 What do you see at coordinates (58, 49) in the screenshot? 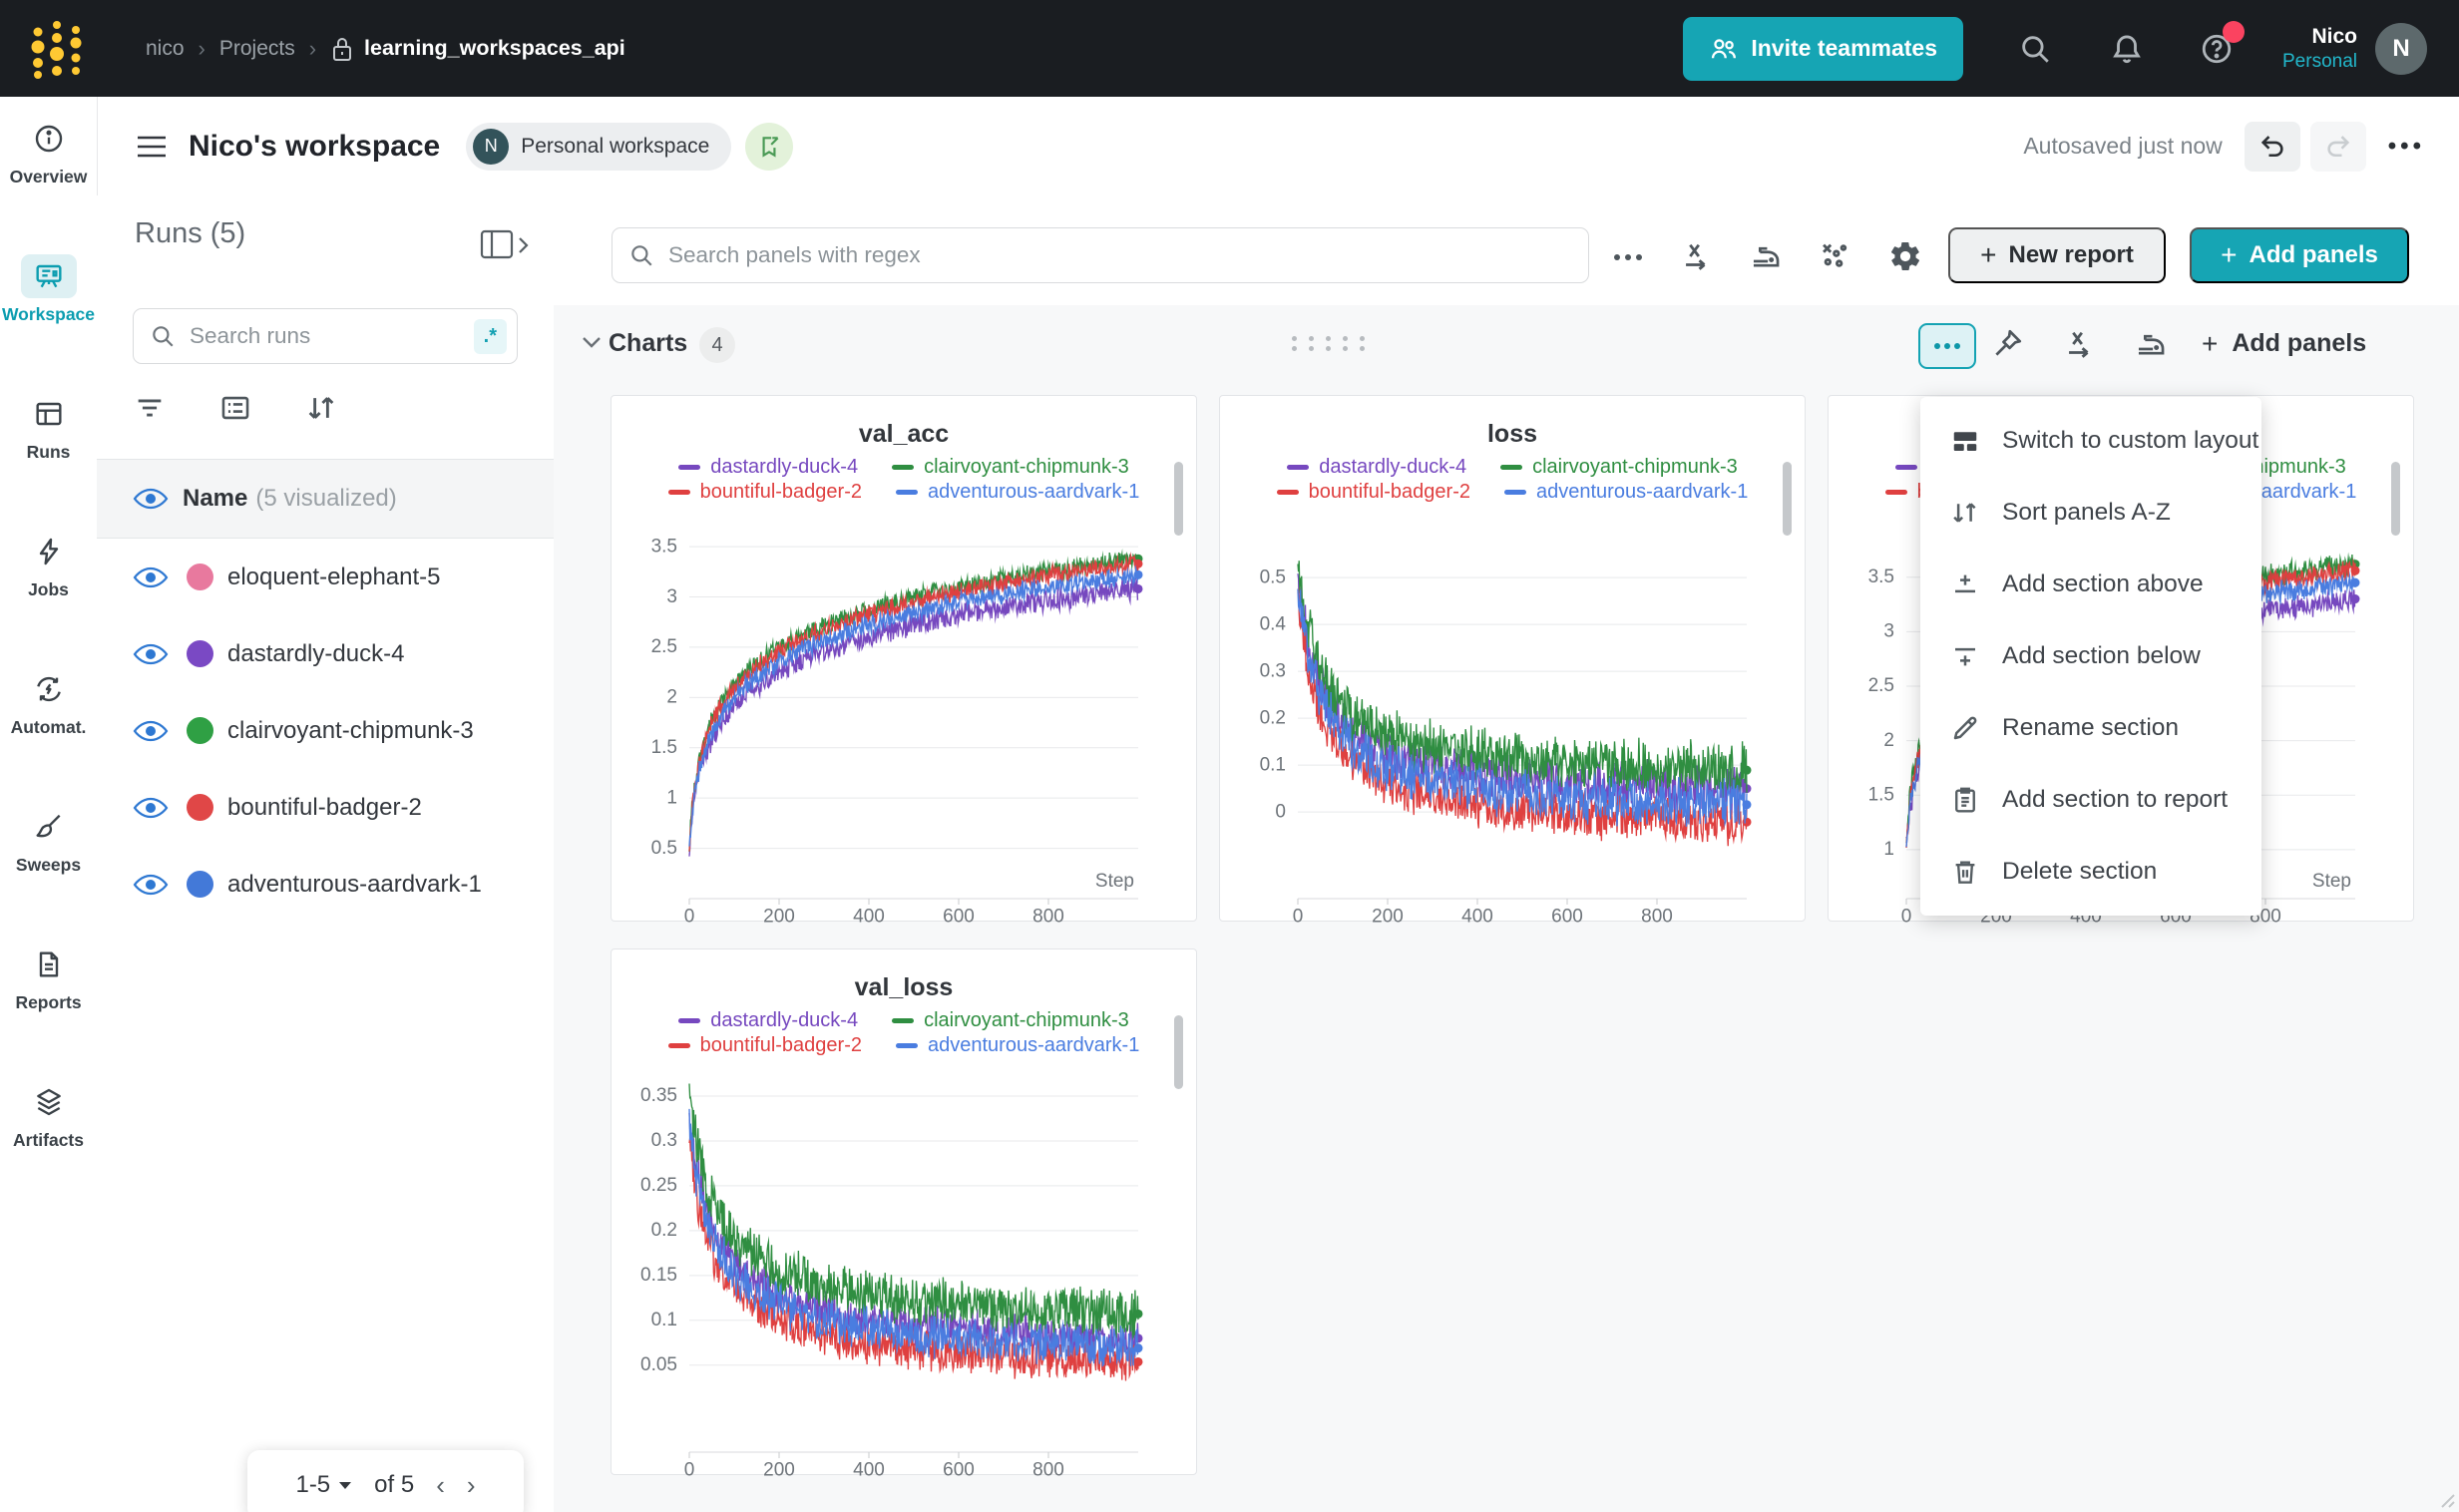
I see `wandb-logo-icon` at bounding box center [58, 49].